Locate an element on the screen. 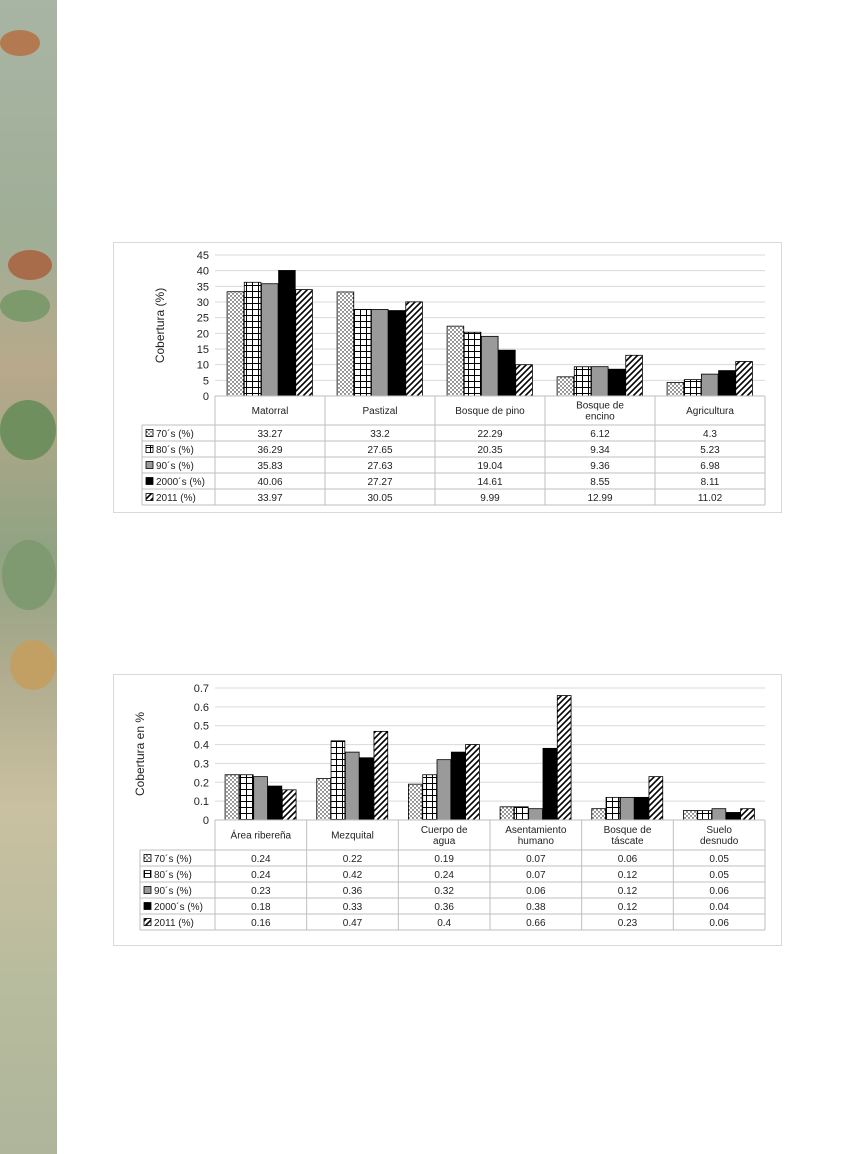 The height and width of the screenshot is (1154, 847). data-table-cell: 0.32 is located at coordinates (444, 891).